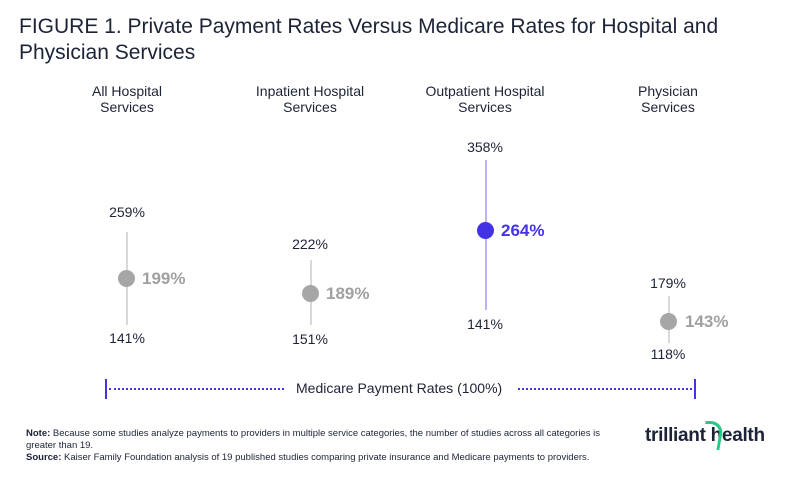 Image resolution: width=800 pixels, height=483 pixels. Describe the element at coordinates (310, 339) in the screenshot. I see `low-label: 151%` at that location.